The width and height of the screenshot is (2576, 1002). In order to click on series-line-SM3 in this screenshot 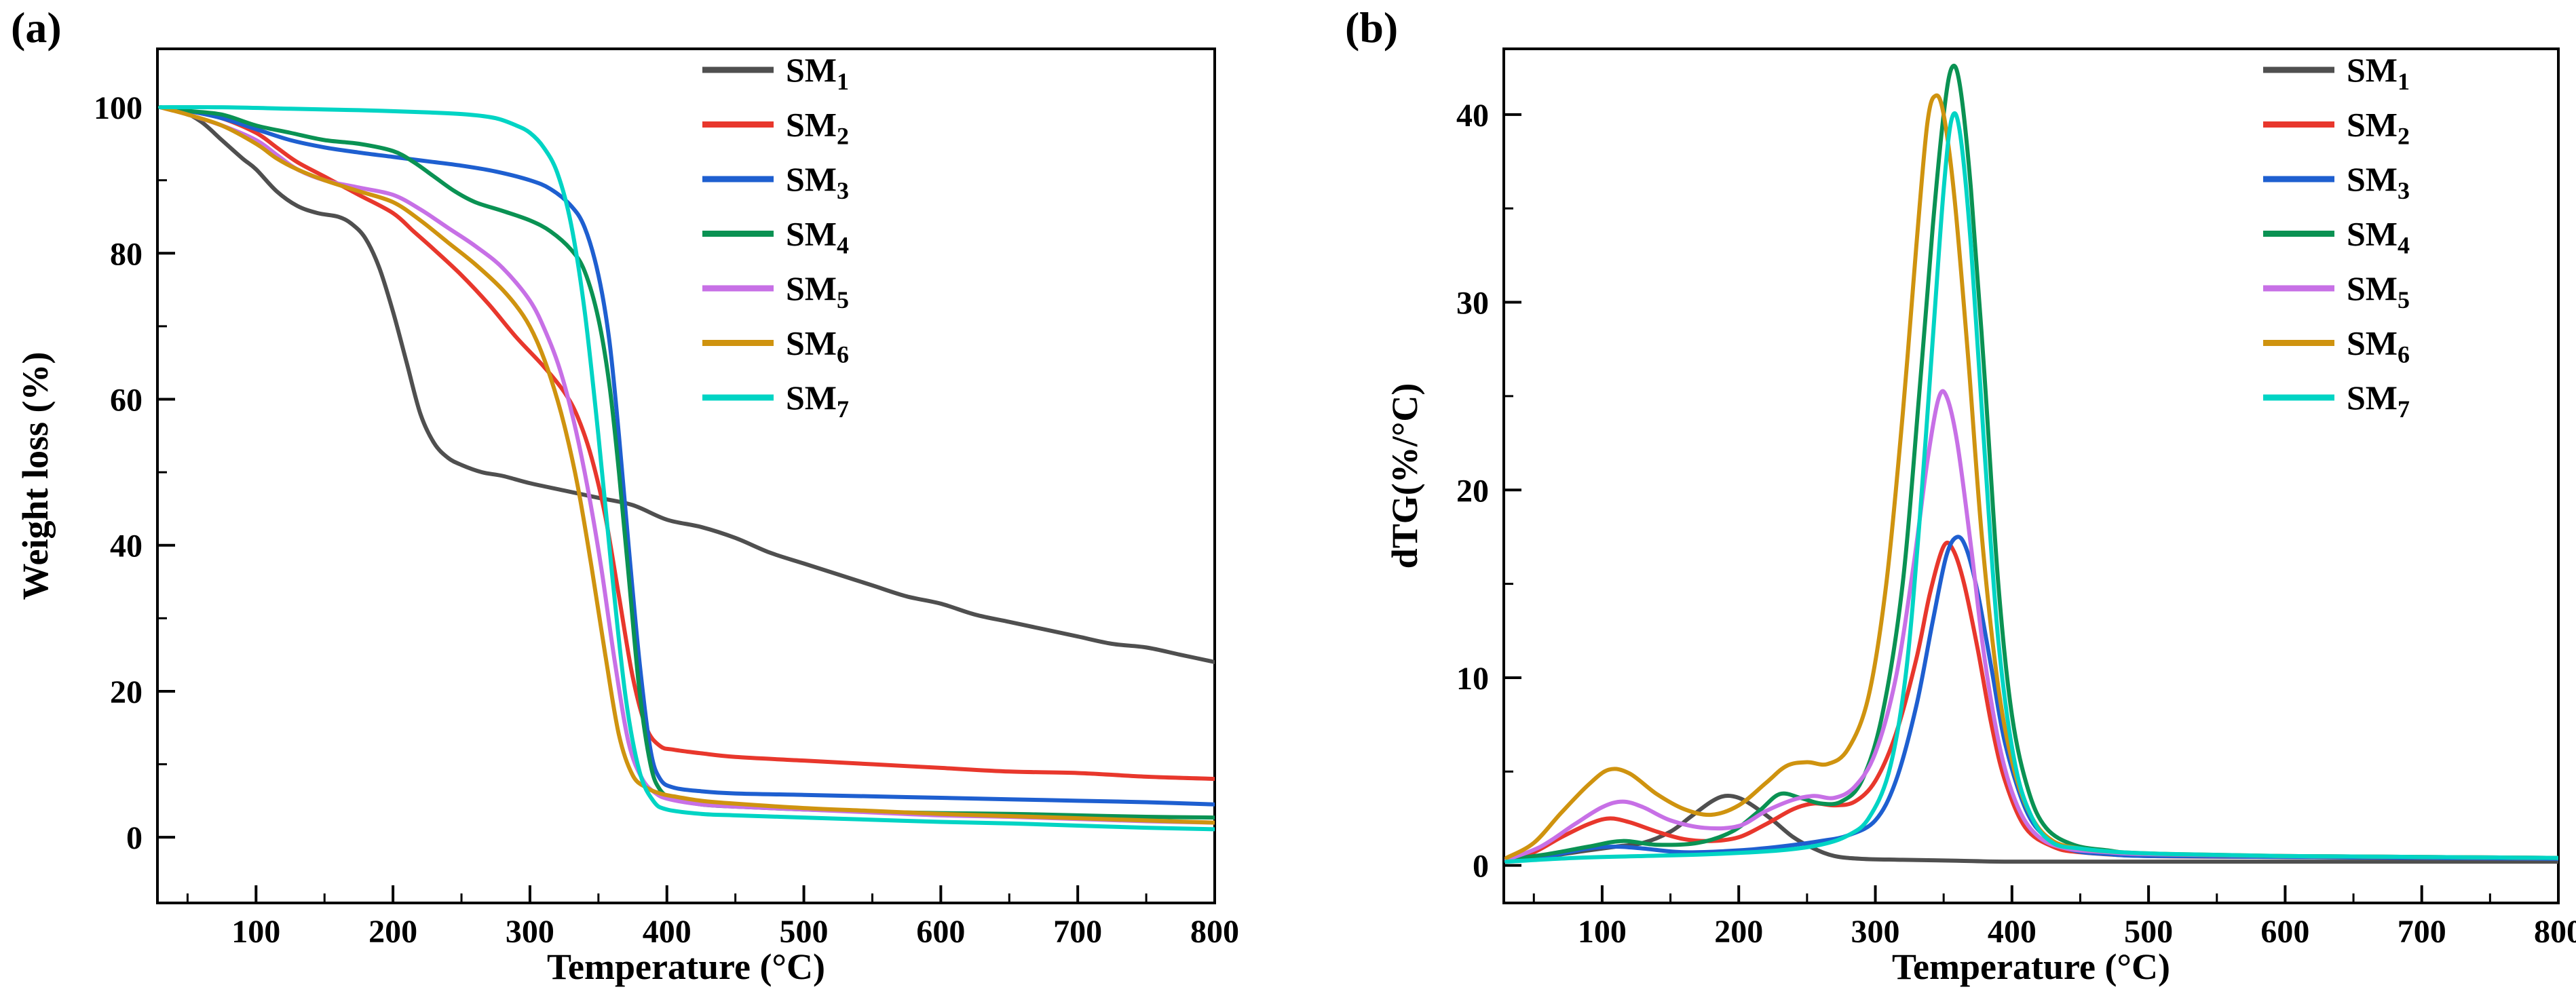, I will do `click(2031, 700)`.